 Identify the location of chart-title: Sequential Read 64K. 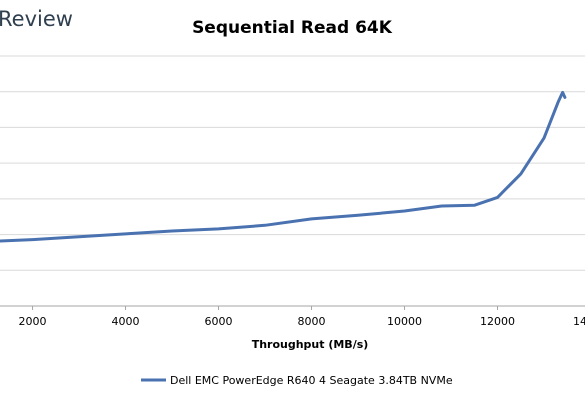
(292, 28).